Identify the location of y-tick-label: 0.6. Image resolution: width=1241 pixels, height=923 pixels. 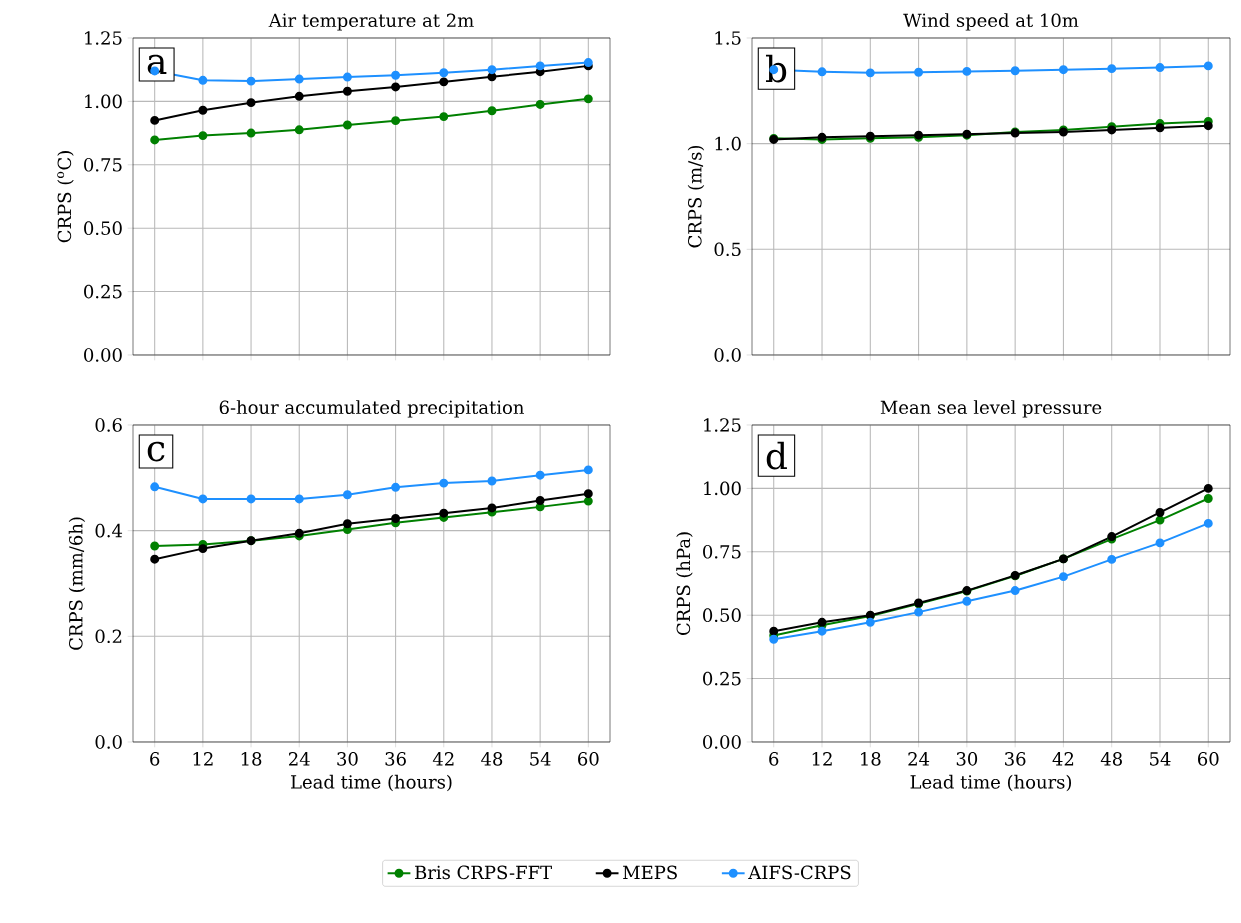
(108, 425).